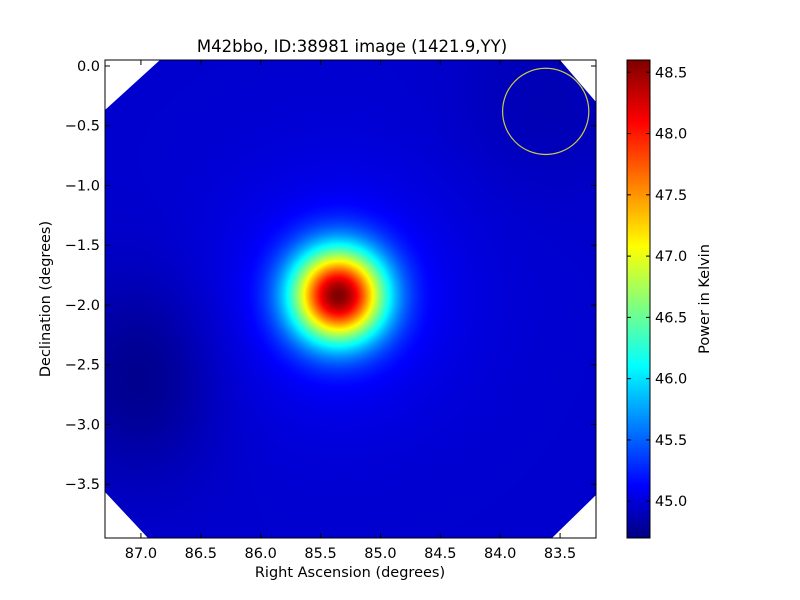 This screenshot has width=800, height=600. Describe the element at coordinates (82, 425) in the screenshot. I see `y-tick-label: −3.0` at that location.